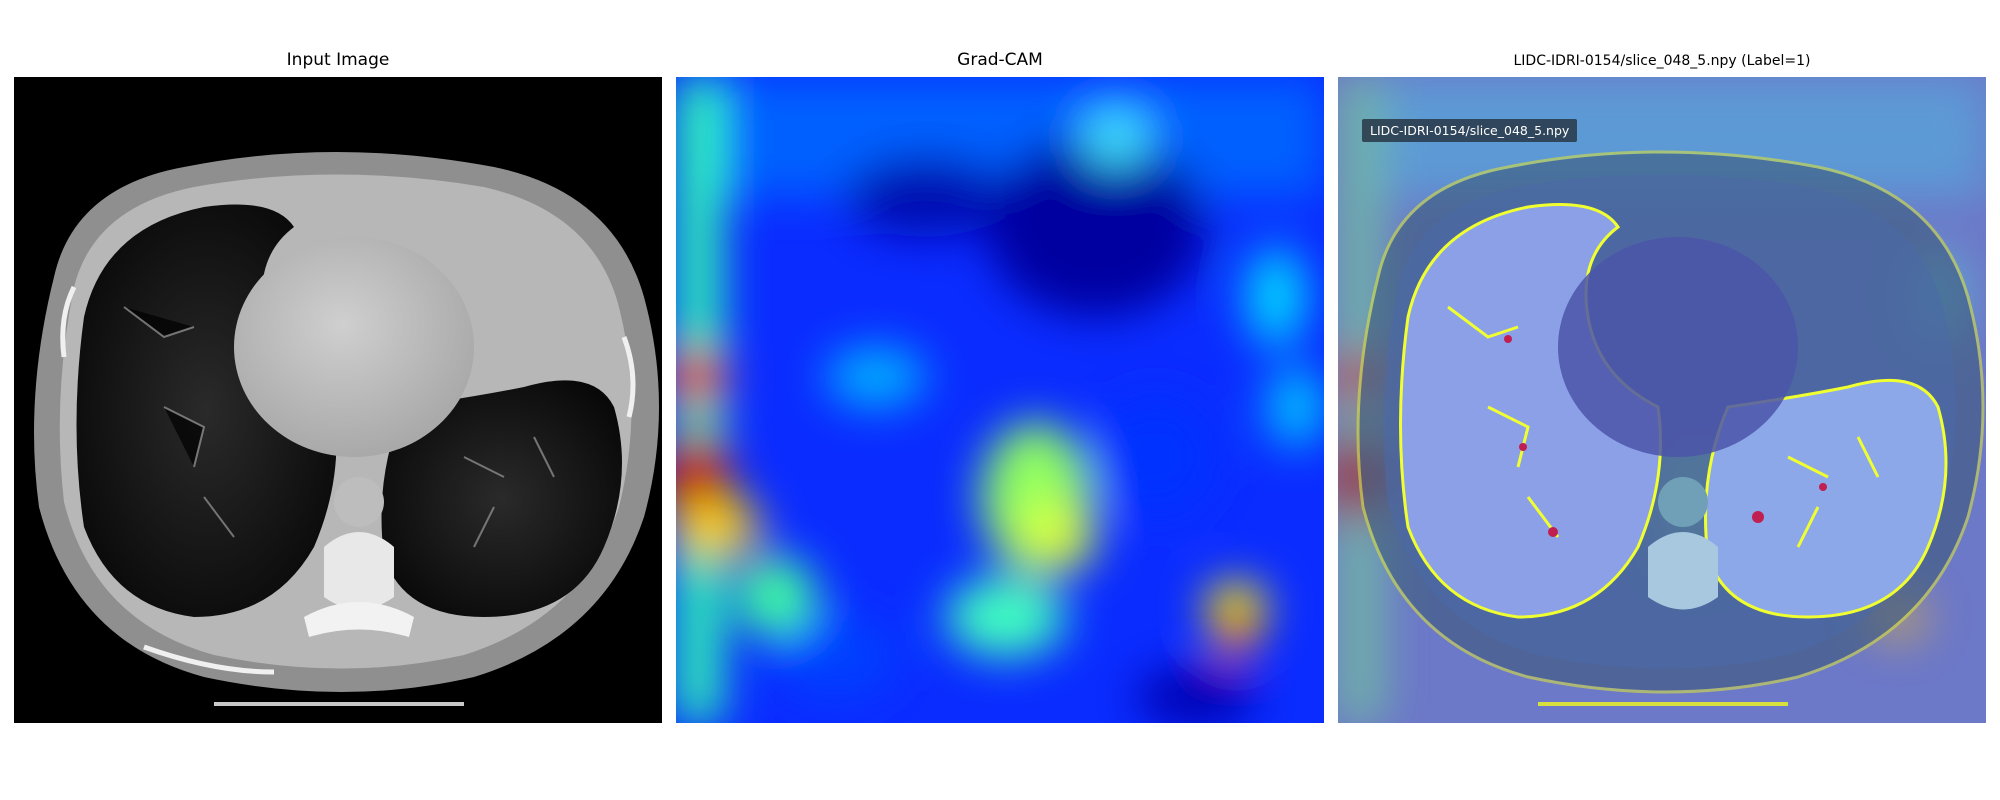 Image resolution: width=2000 pixels, height=800 pixels. What do you see at coordinates (1000, 60) in the screenshot?
I see `gradcam-title: Grad-CAM` at bounding box center [1000, 60].